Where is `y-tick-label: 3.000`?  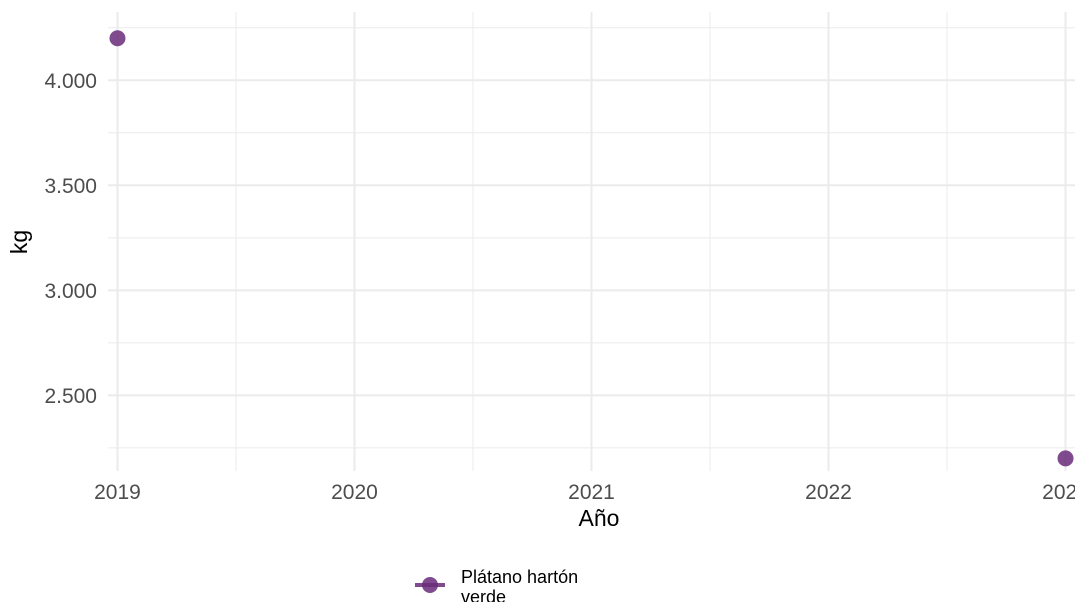
y-tick-label: 3.000 is located at coordinates (70, 291).